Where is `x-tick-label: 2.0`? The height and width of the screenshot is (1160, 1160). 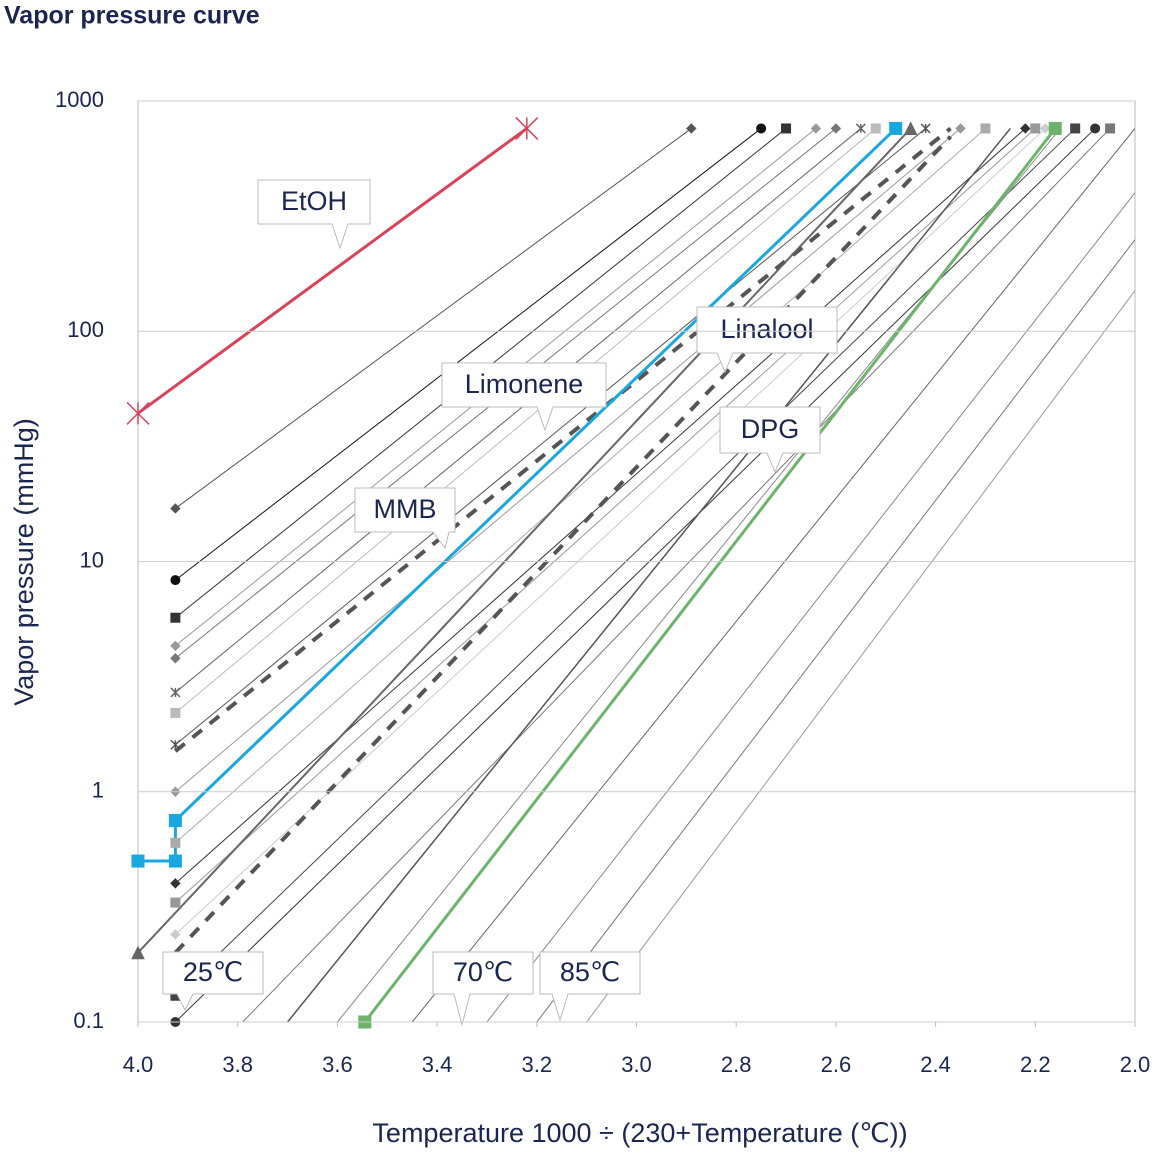
x-tick-label: 2.0 is located at coordinates (1135, 1064).